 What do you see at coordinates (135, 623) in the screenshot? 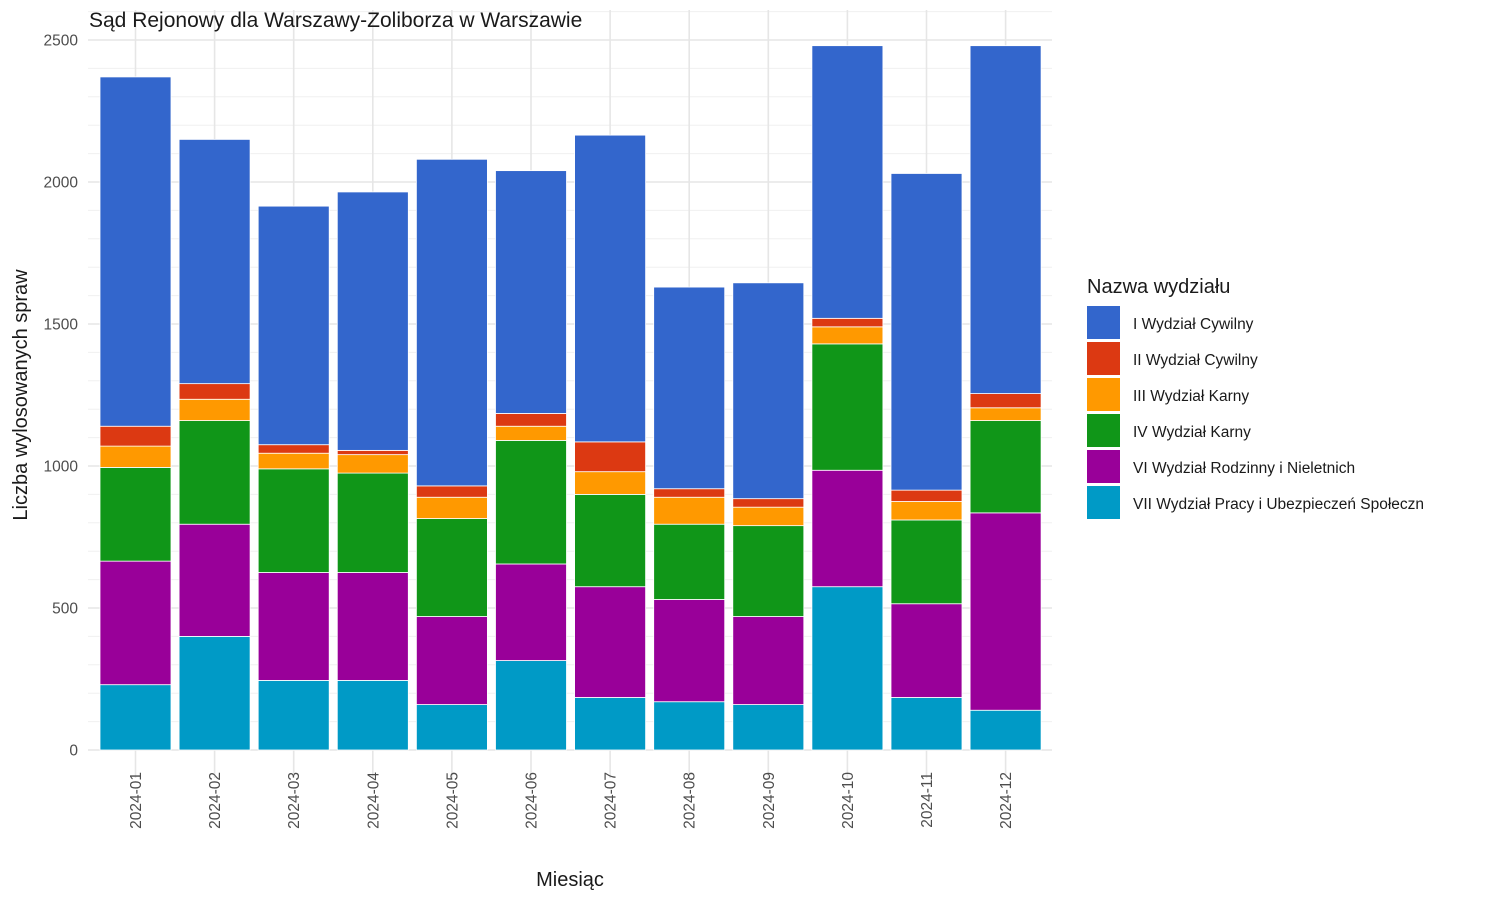
I see `bar-2024-01-vi-wydzial-rodzinny-i-nieletnich` at bounding box center [135, 623].